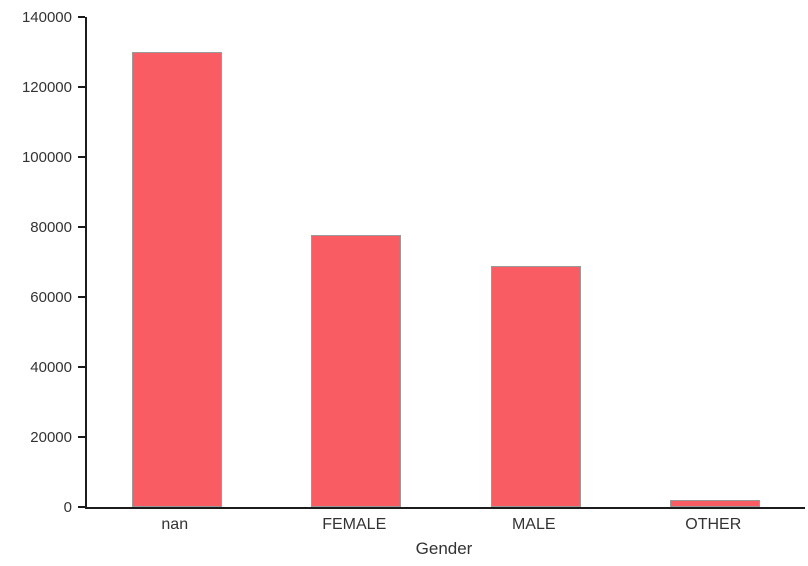 The height and width of the screenshot is (566, 808). What do you see at coordinates (176, 279) in the screenshot?
I see `bar-nan` at bounding box center [176, 279].